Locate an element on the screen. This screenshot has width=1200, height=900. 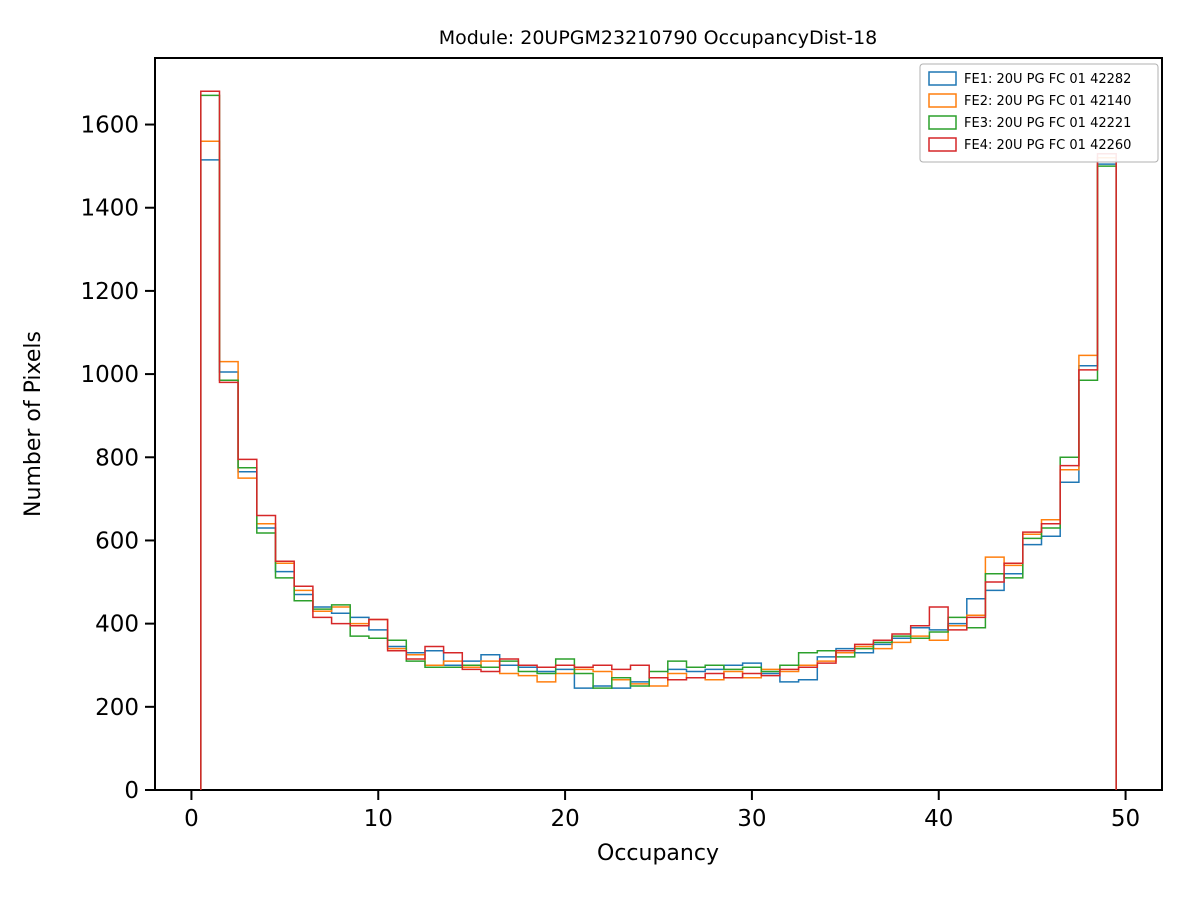
legend-label-fe1: FE1: 20U PG FC 01 42282 is located at coordinates (1047, 79).